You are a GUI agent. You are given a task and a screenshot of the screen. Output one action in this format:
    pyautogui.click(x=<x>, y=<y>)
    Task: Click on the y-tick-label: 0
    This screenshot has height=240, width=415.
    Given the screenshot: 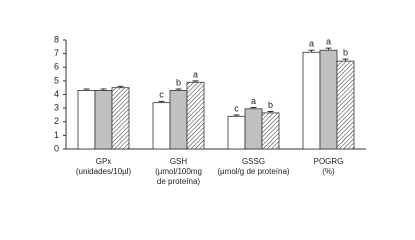 What is the action you would take?
    pyautogui.click(x=56, y=148)
    